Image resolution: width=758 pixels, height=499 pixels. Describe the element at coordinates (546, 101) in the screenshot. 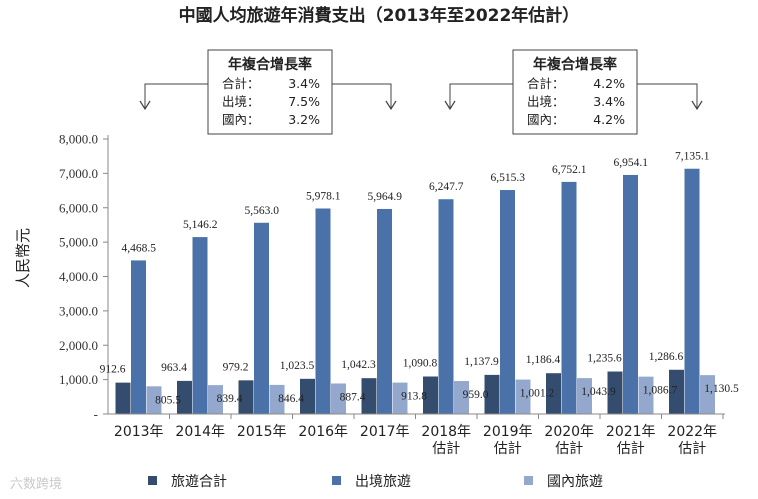

I see `cagr-line-label: 出境：` at that location.